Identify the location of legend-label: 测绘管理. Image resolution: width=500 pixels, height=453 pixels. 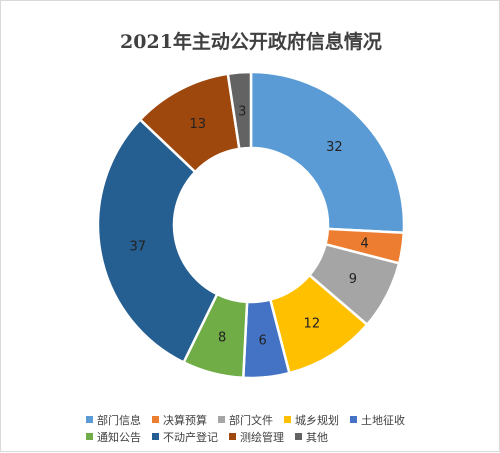
(262, 437).